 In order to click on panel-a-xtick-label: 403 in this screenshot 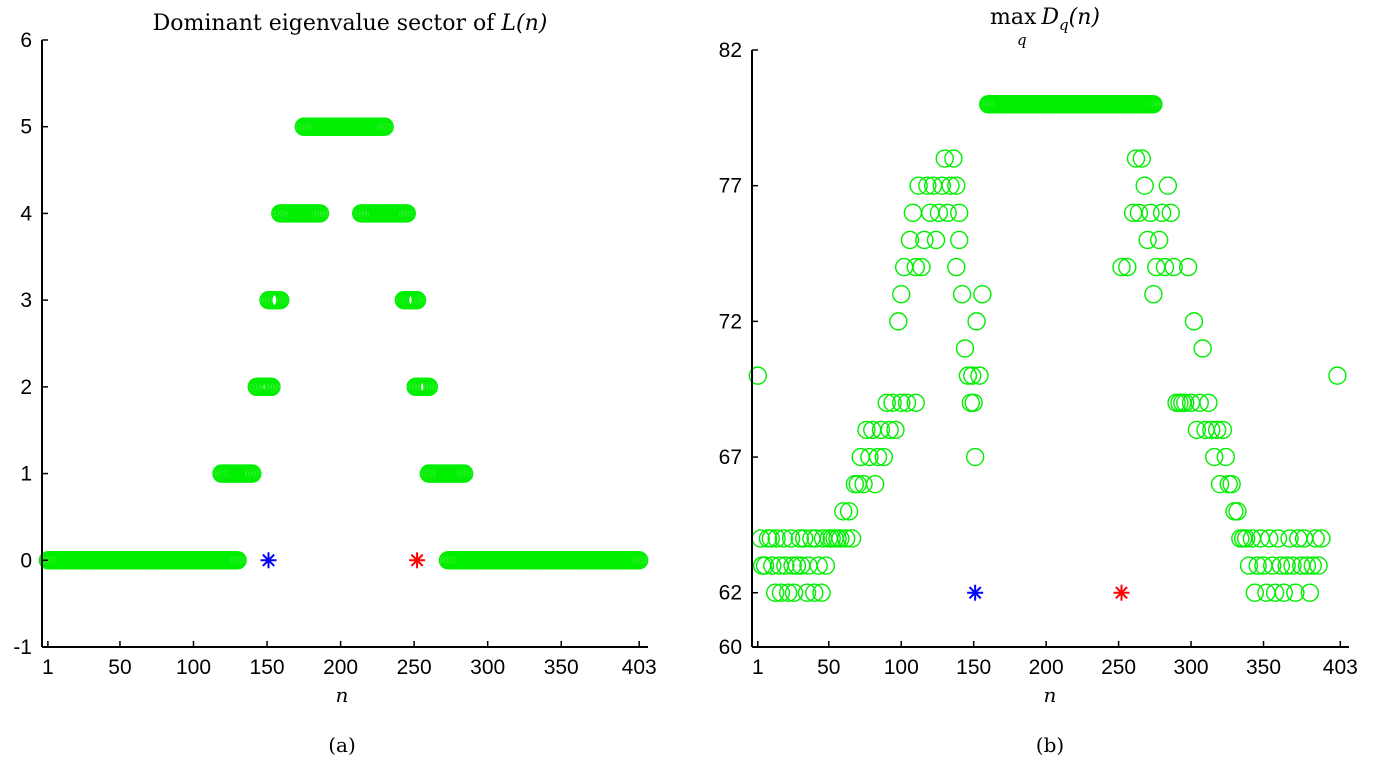, I will do `click(639, 667)`.